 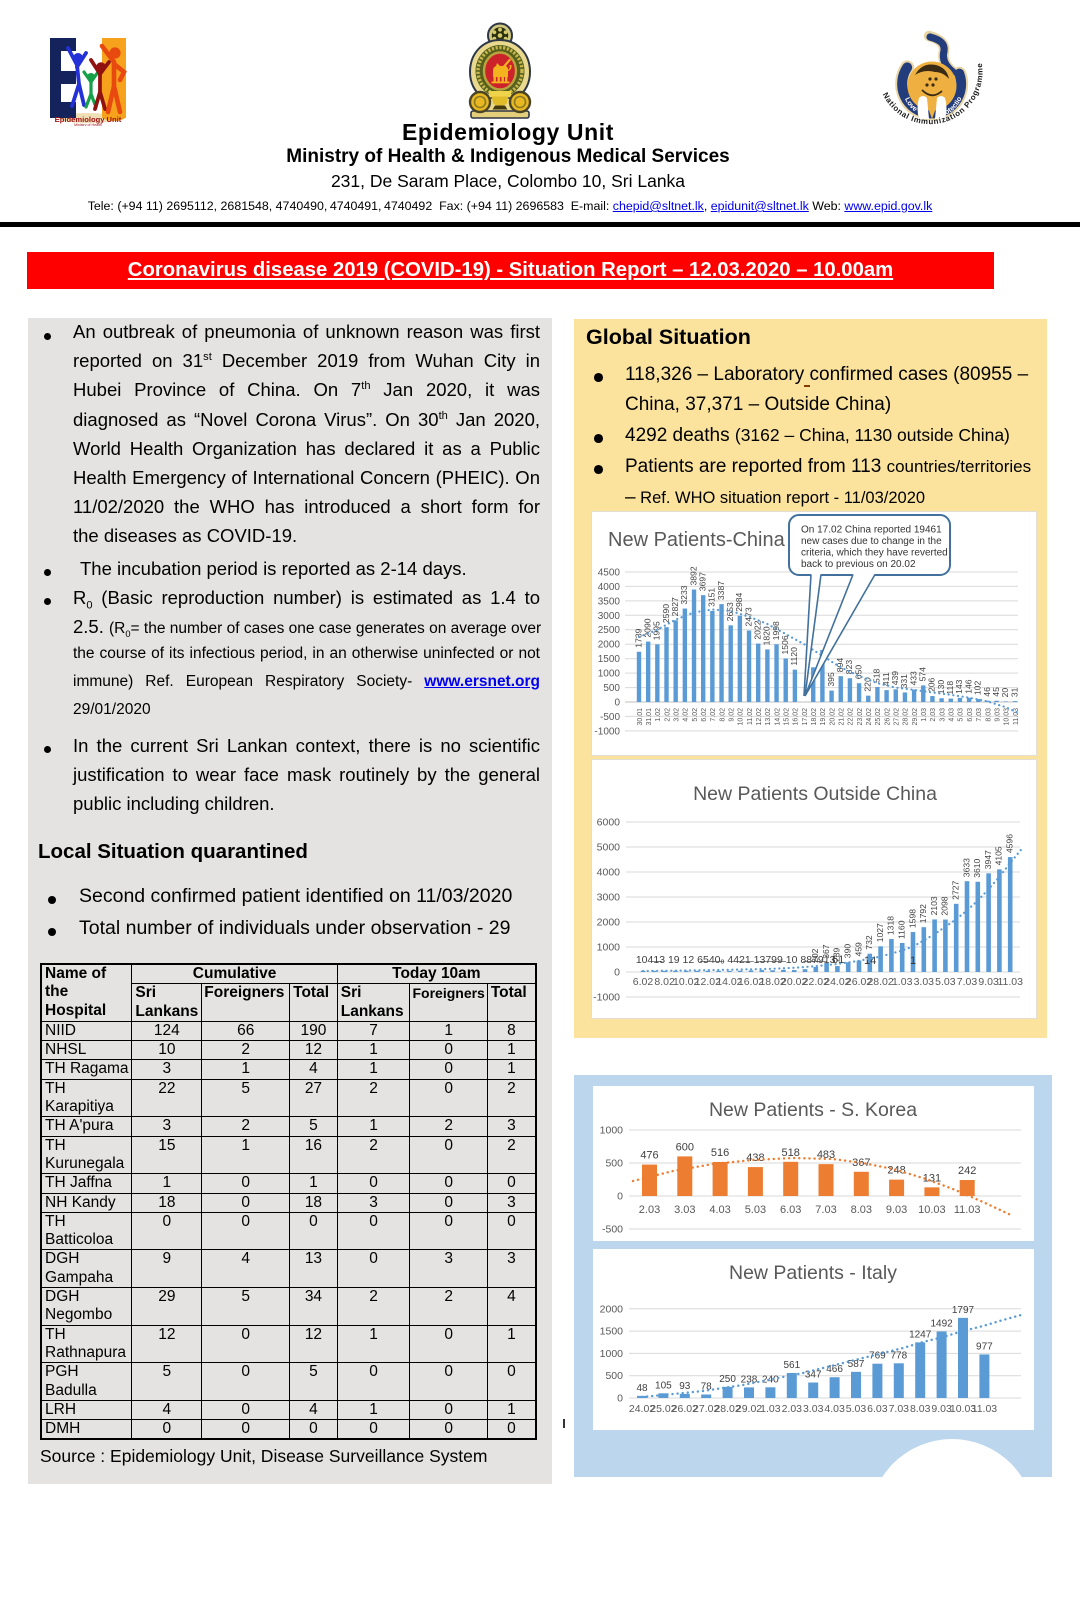 I want to click on svg-text: 19.02, so click(x=823, y=717).